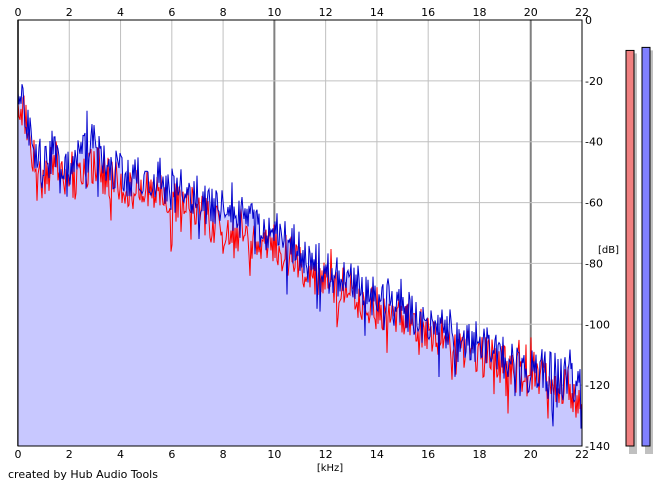 This screenshot has height=487, width=665. I want to click on x-tick-label-top: 6, so click(171, 12).